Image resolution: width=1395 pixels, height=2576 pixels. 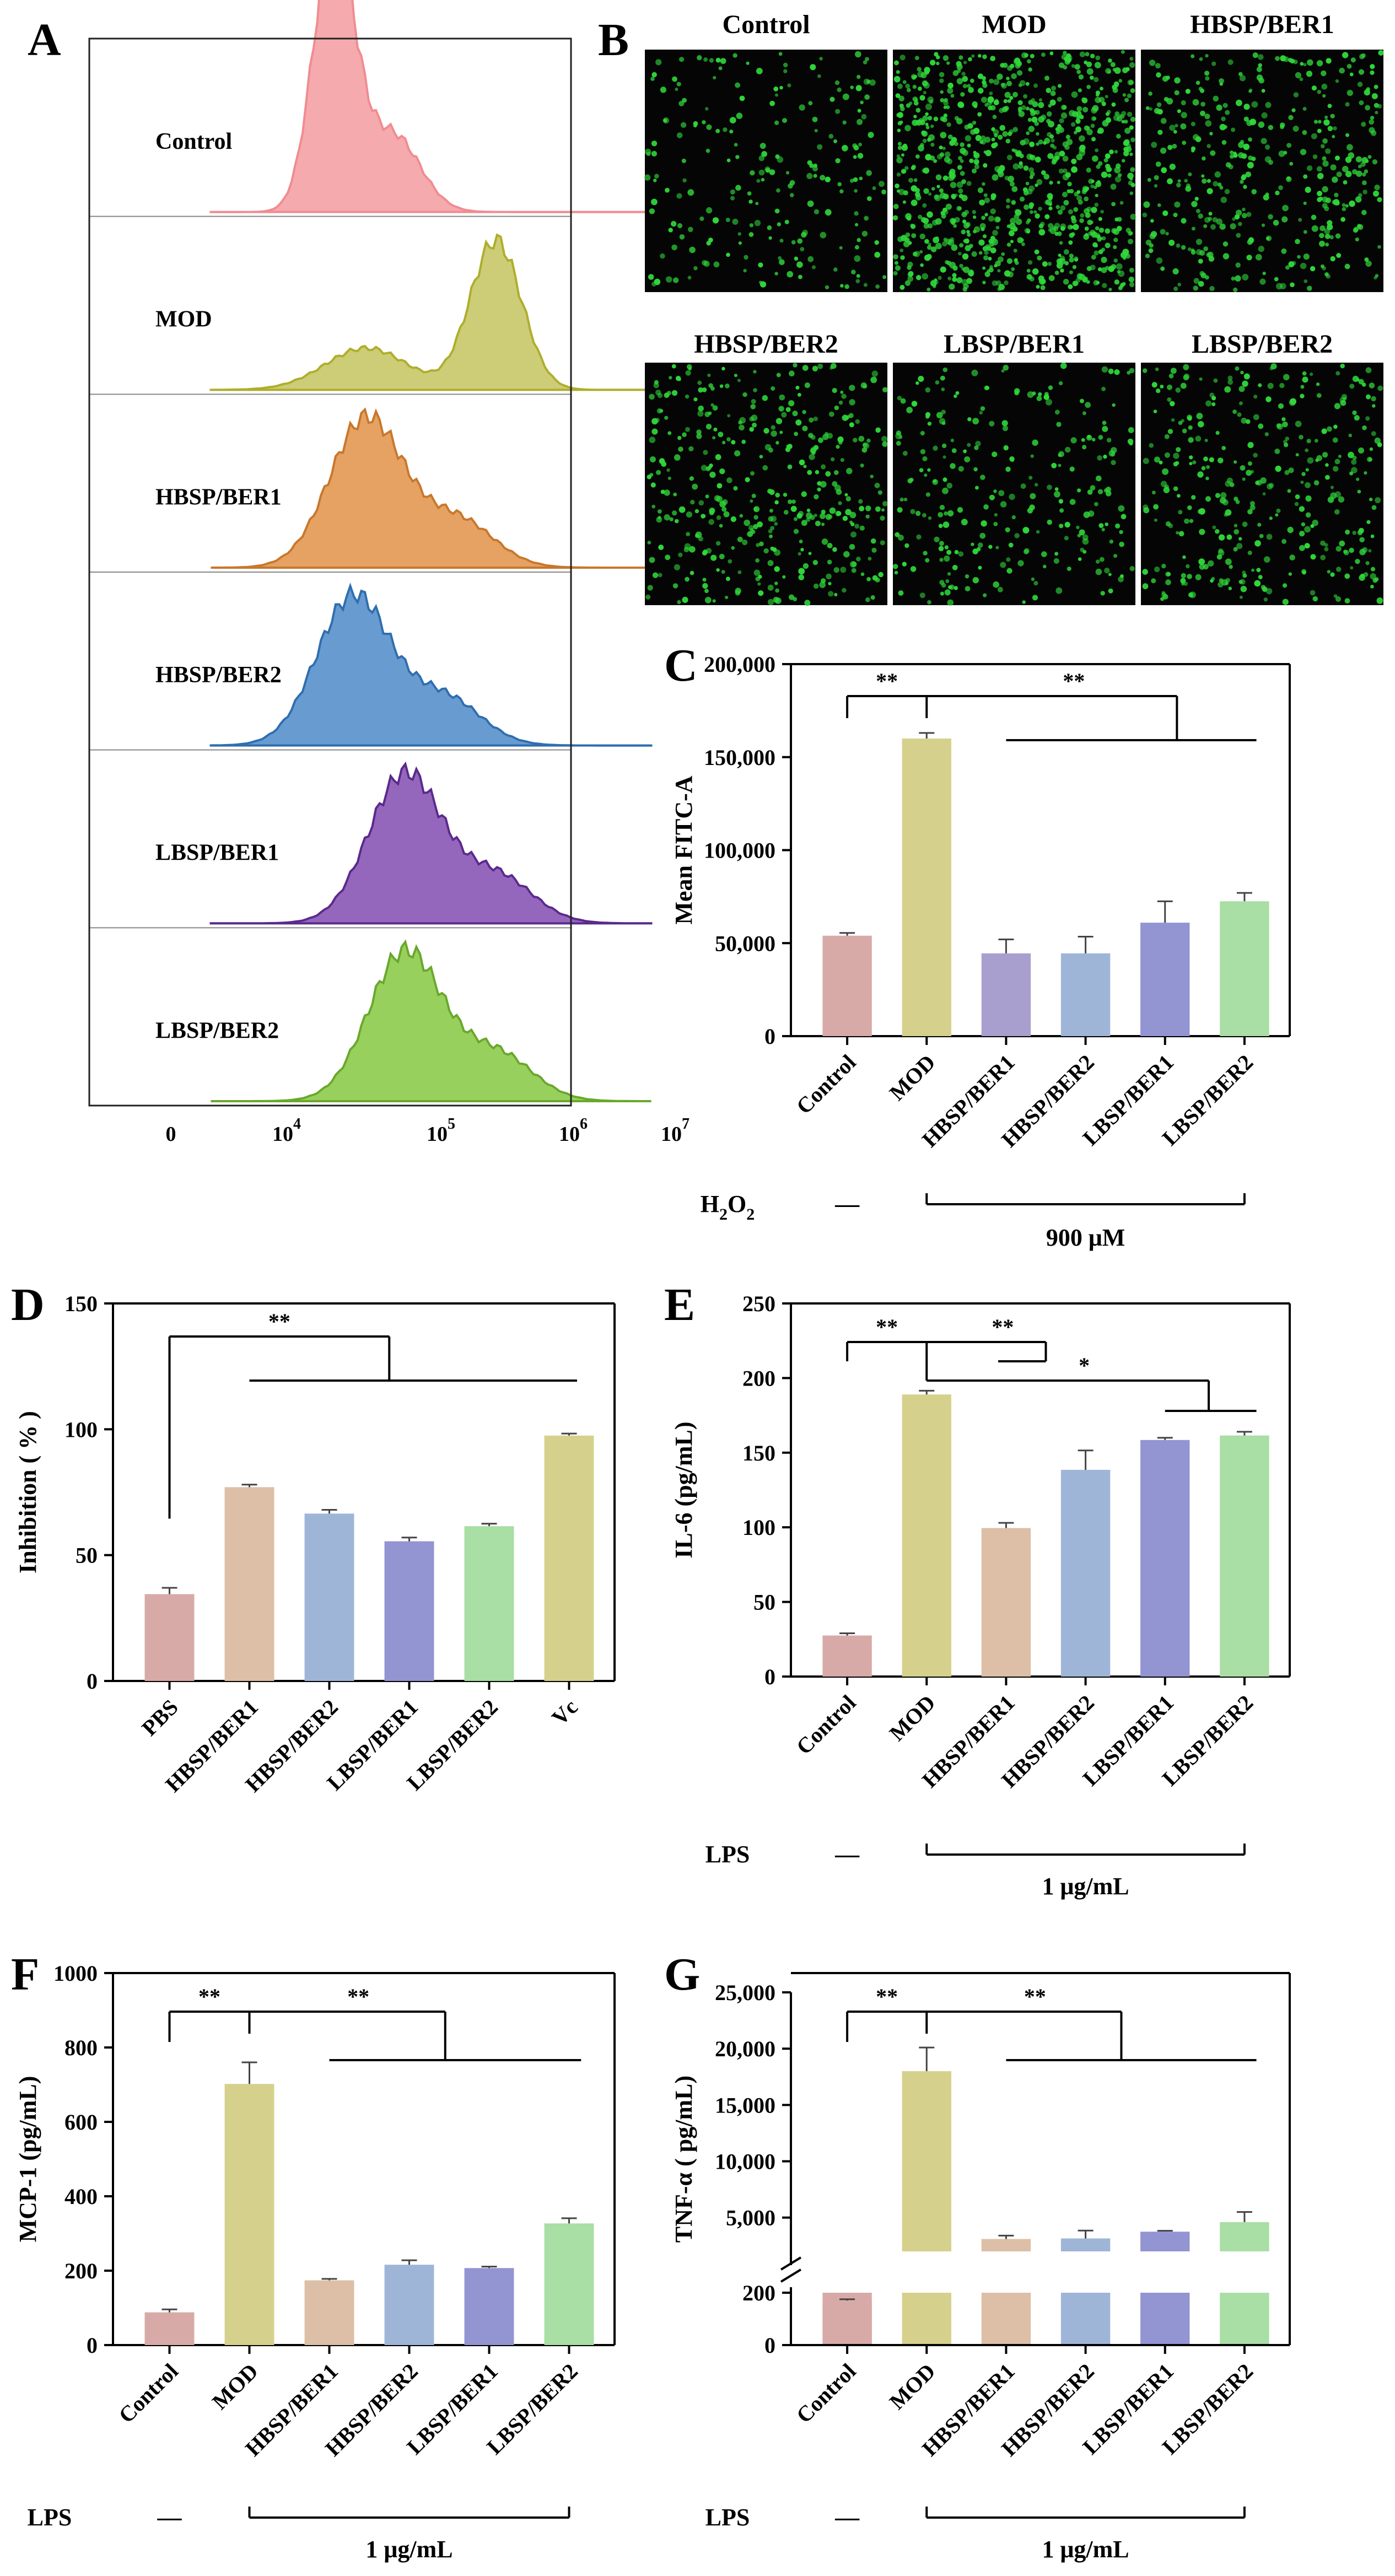 I want to click on y-tick-label: 50,000, so click(x=745, y=944).